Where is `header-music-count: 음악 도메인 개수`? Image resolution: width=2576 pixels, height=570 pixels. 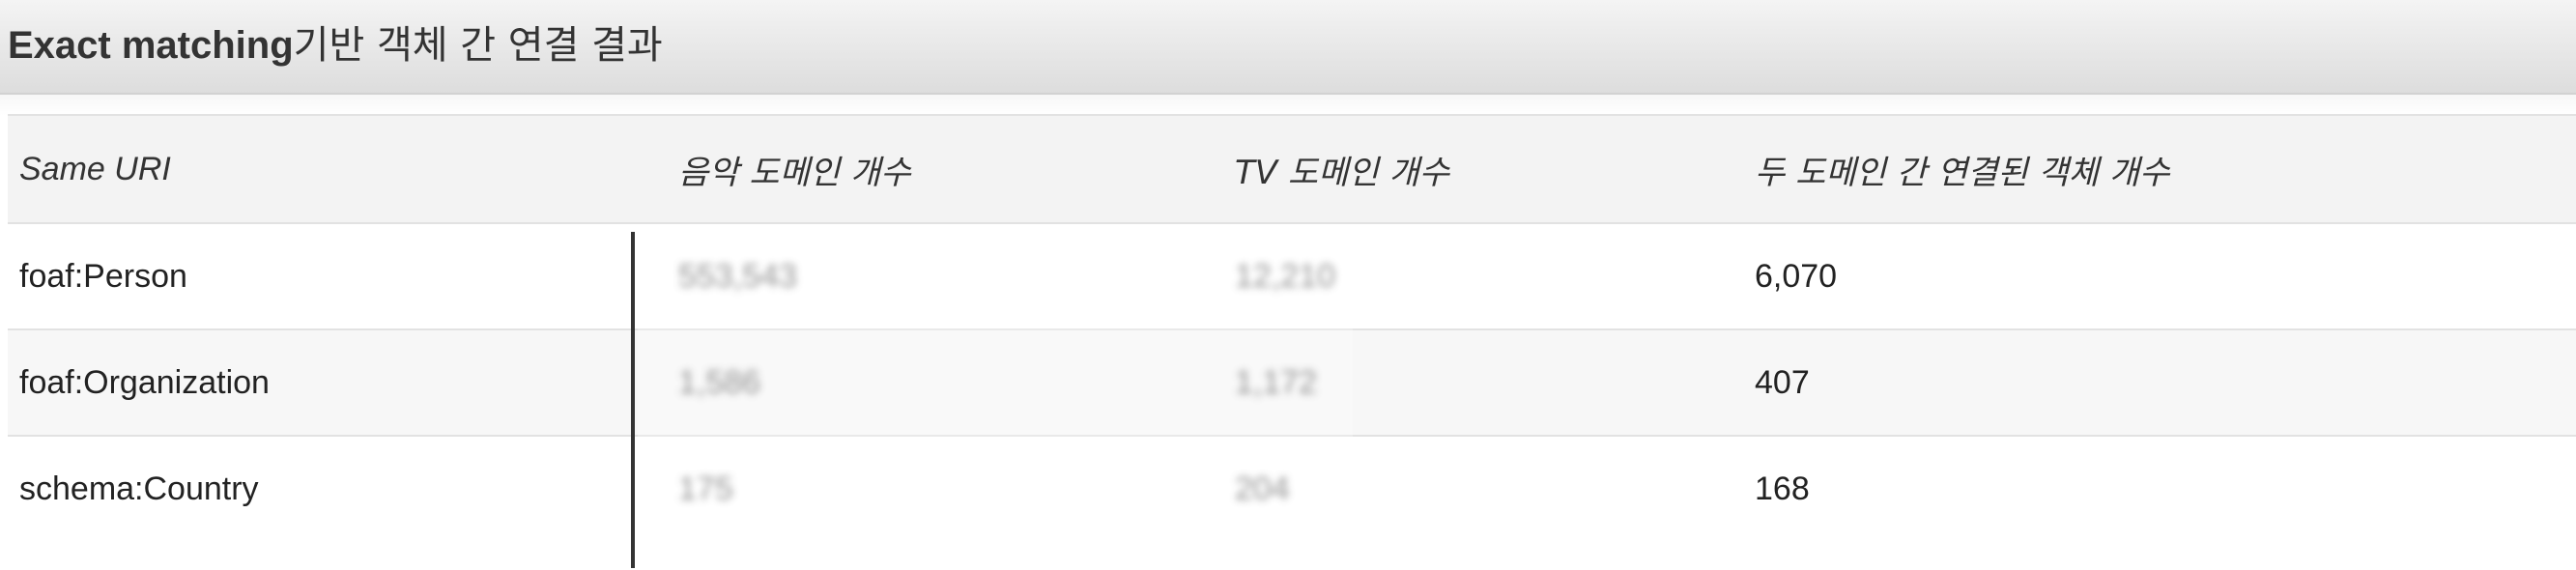
header-music-count: 음악 도메인 개수 is located at coordinates (795, 173).